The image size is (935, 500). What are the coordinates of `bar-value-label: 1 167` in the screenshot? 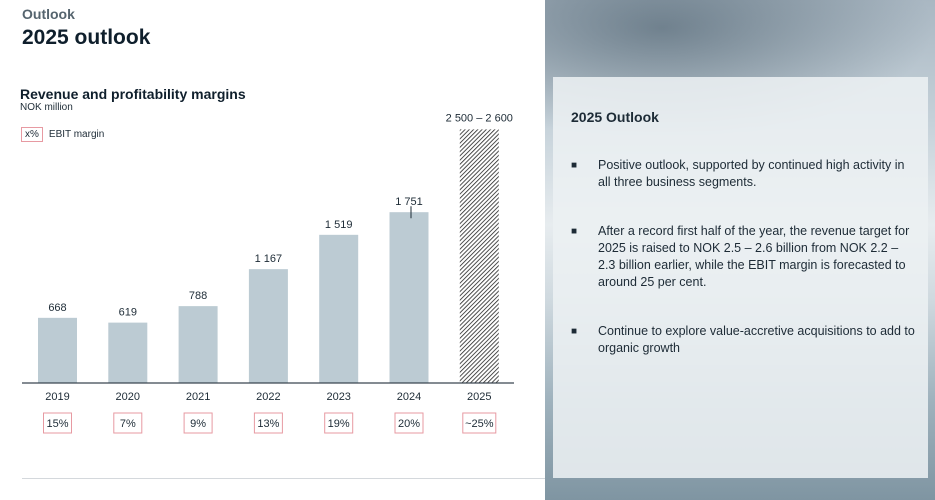 It's located at (269, 259).